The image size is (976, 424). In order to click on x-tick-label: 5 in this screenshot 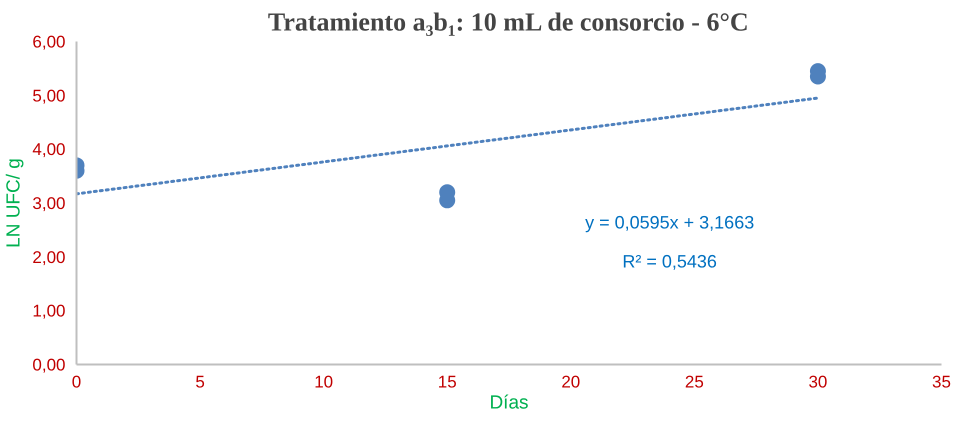, I will do `click(200, 382)`.